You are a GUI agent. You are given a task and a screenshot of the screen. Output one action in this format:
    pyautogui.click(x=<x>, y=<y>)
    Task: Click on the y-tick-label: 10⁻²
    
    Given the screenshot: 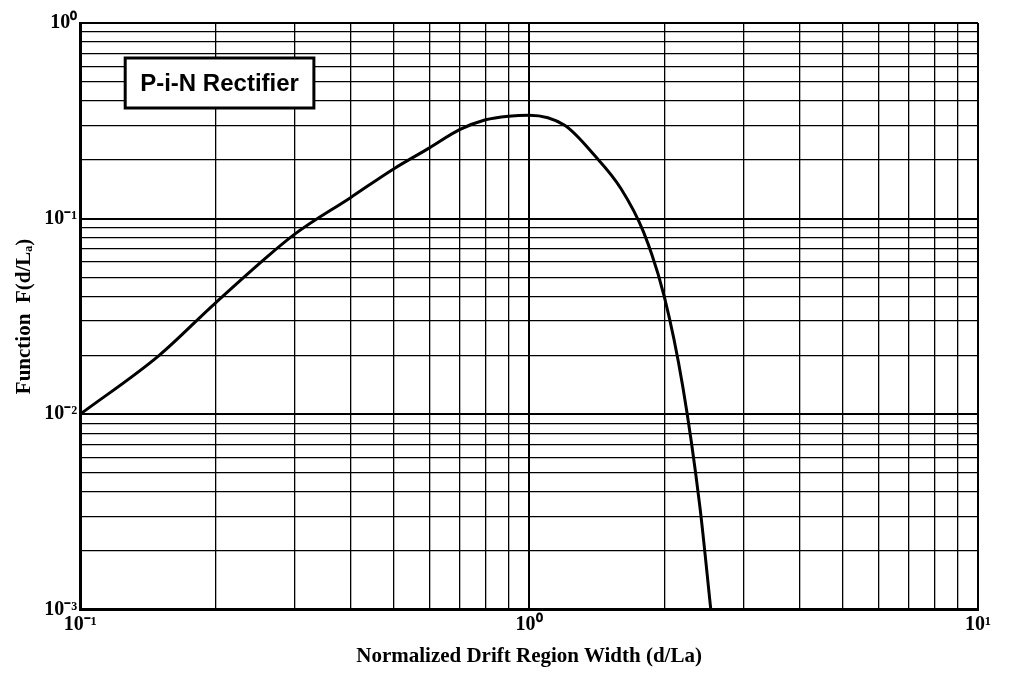 What is the action you would take?
    pyautogui.click(x=61, y=412)
    